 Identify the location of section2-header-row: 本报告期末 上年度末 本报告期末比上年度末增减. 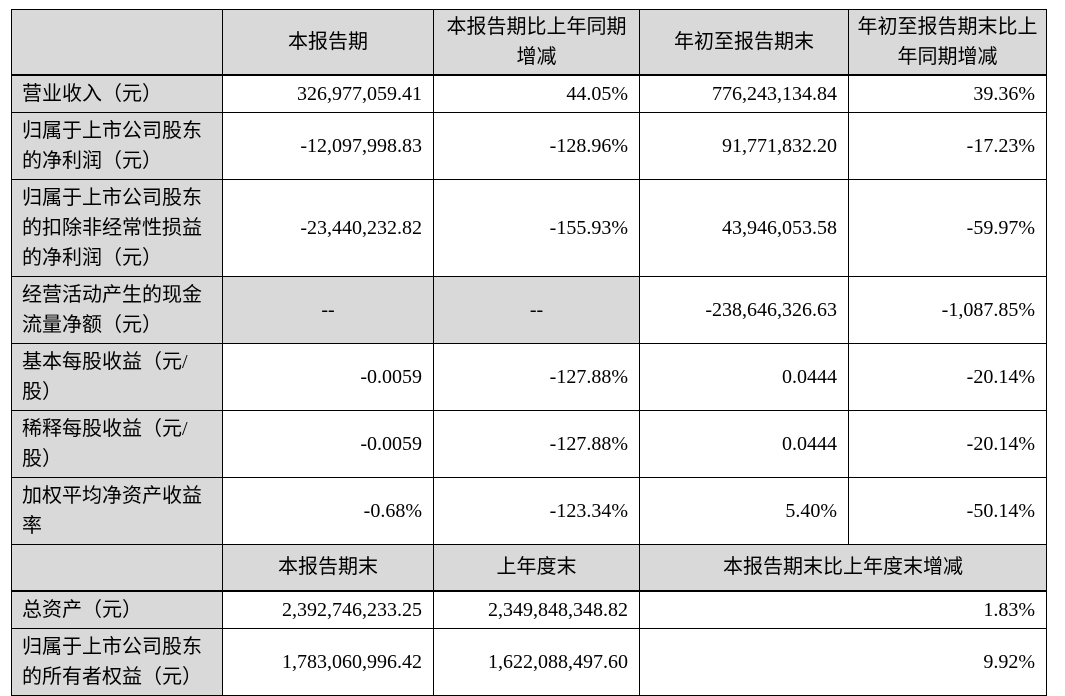
(529, 568).